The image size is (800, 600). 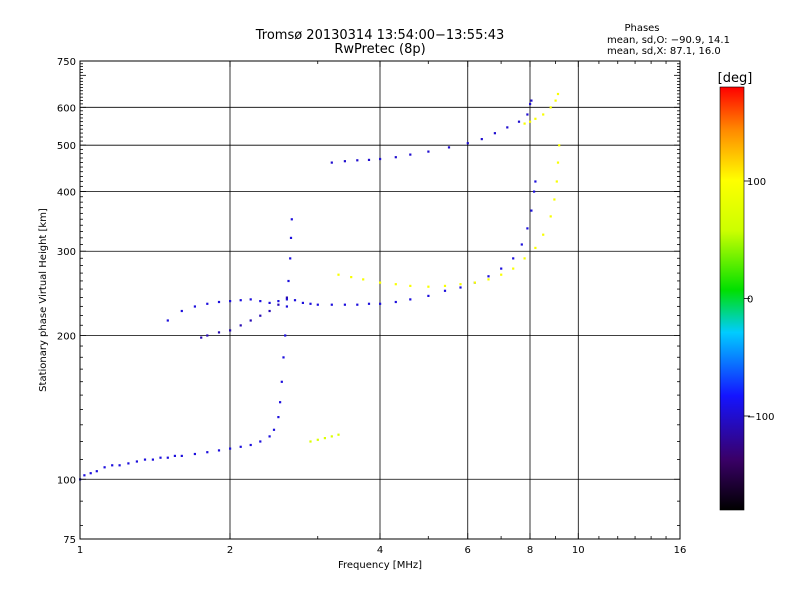 I want to click on y-tick-label: 500, so click(x=66, y=146).